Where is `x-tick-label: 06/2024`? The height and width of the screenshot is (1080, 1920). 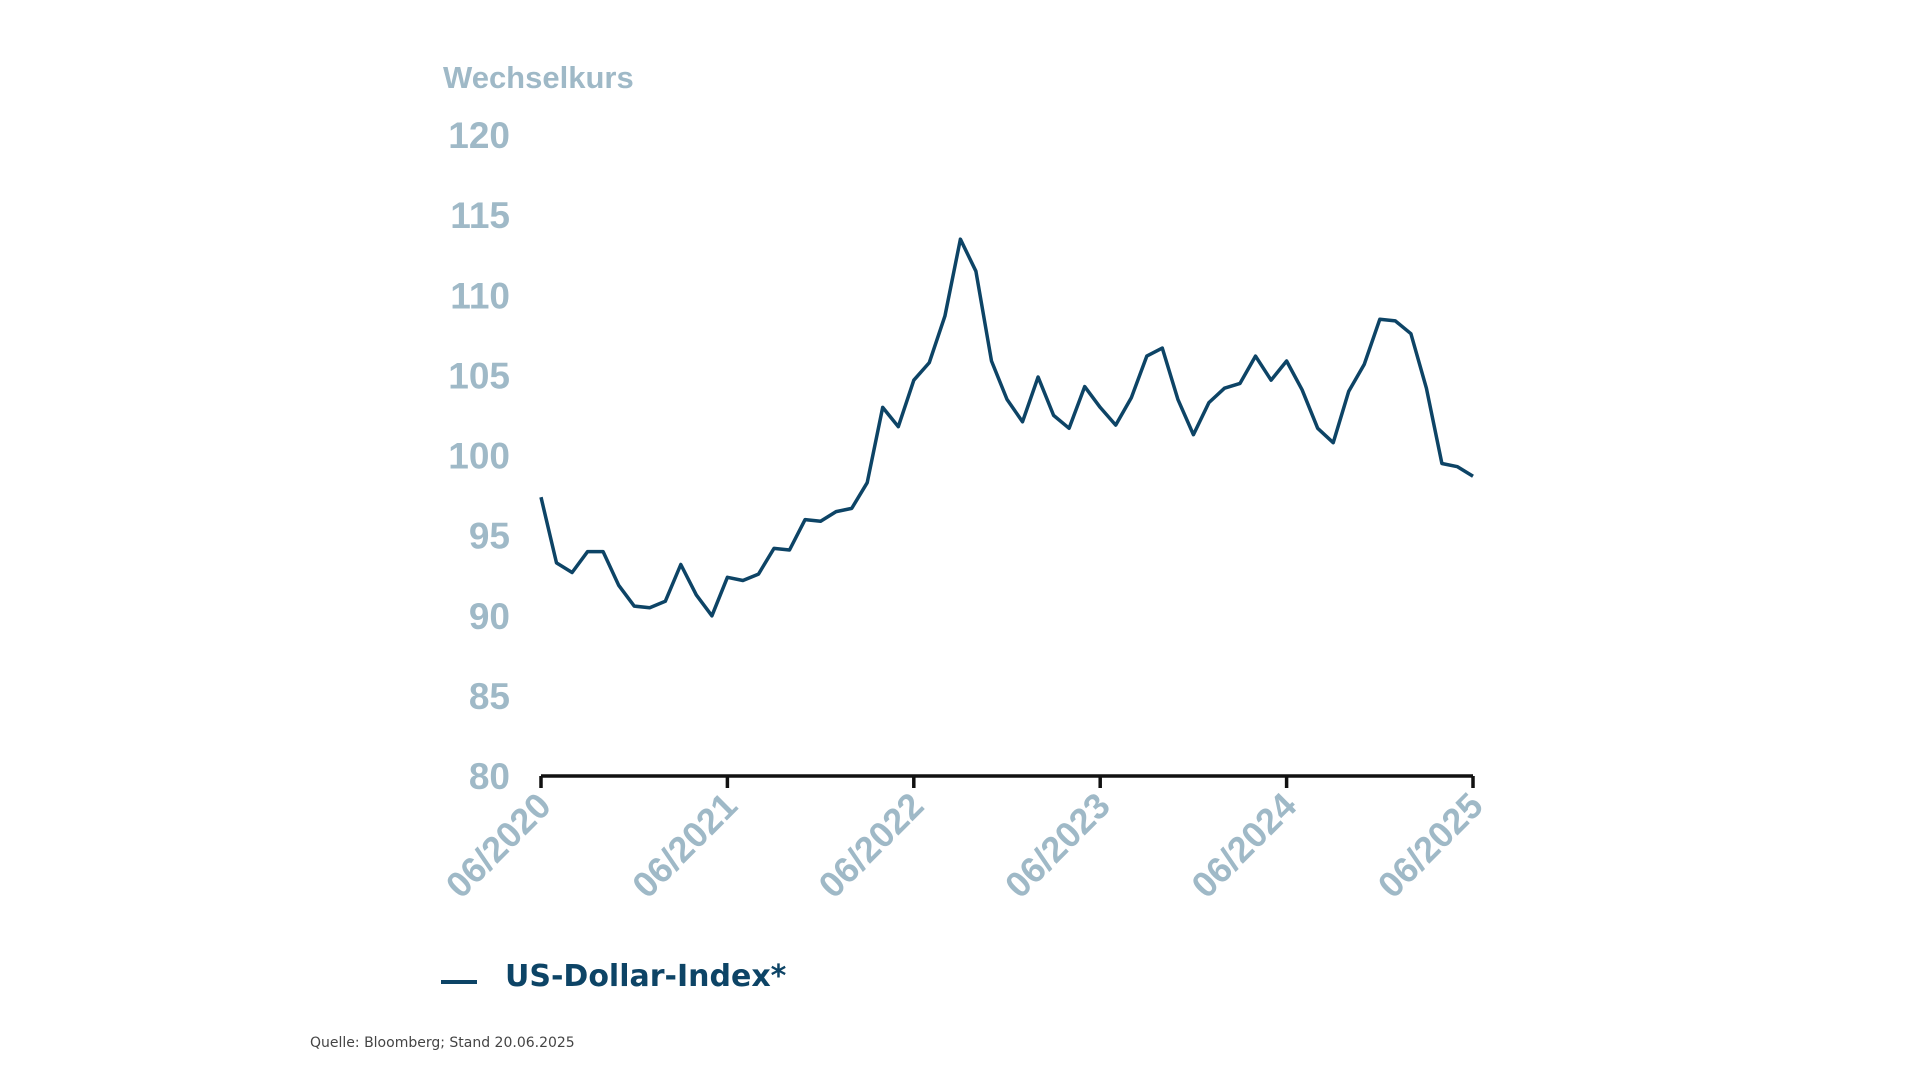 x-tick-label: 06/2024 is located at coordinates (1243, 845).